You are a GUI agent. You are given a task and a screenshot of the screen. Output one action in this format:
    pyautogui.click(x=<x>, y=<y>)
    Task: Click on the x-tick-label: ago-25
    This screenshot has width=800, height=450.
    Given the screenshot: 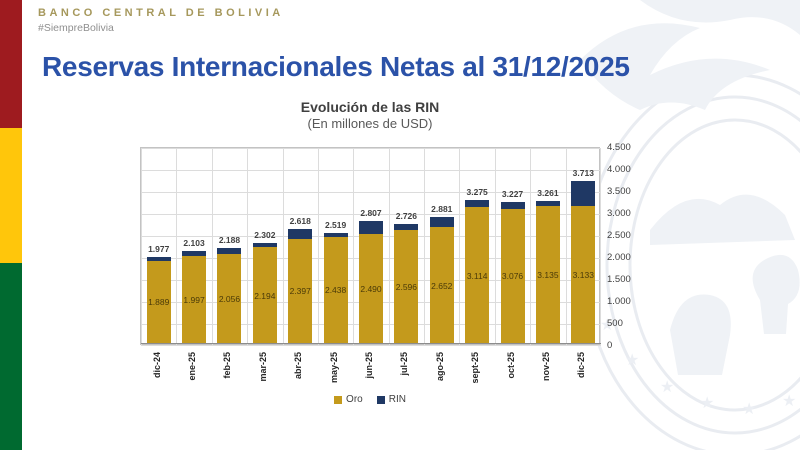 What is the action you would take?
    pyautogui.click(x=439, y=367)
    